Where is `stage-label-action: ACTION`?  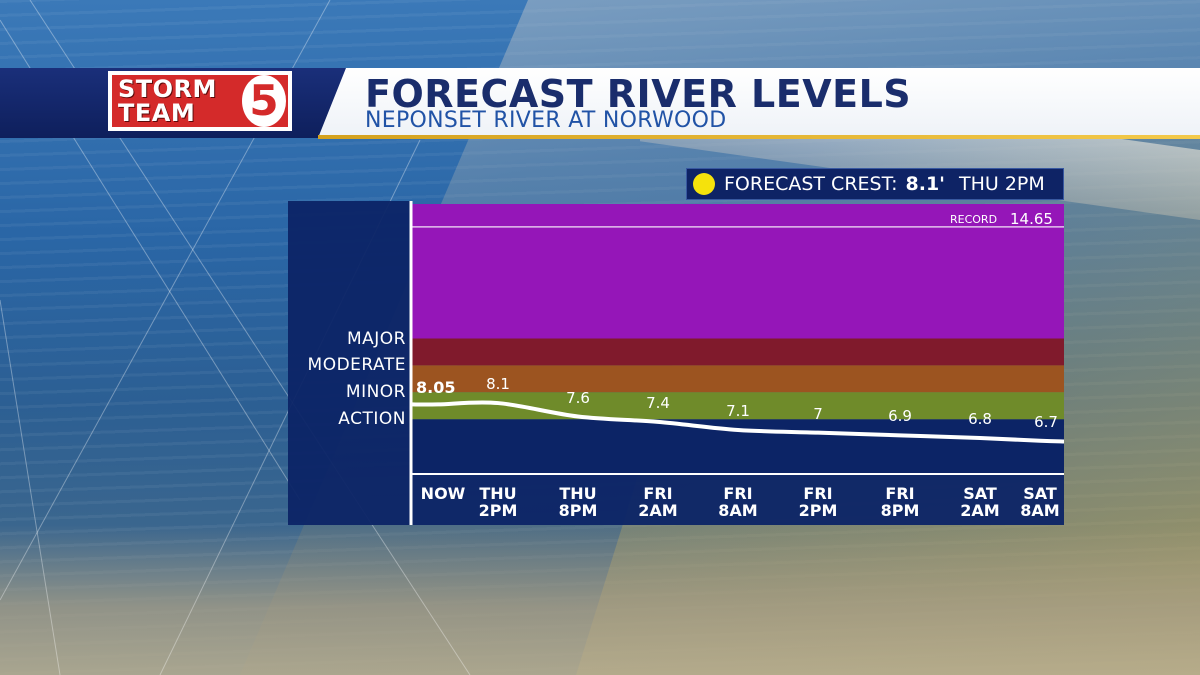
stage-label-action: ACTION is located at coordinates (372, 419).